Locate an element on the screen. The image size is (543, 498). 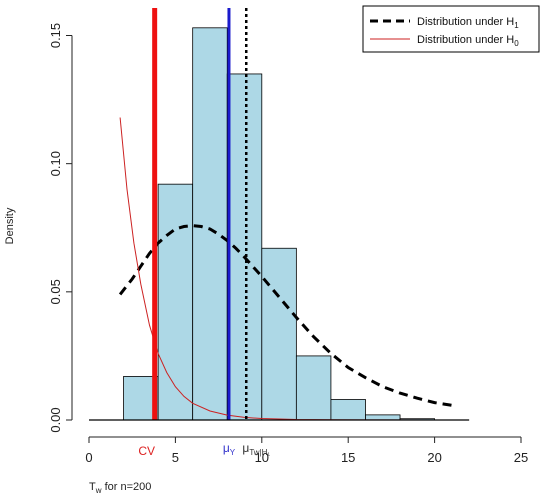
y-tick-label: 0.05 is located at coordinates (55, 291).